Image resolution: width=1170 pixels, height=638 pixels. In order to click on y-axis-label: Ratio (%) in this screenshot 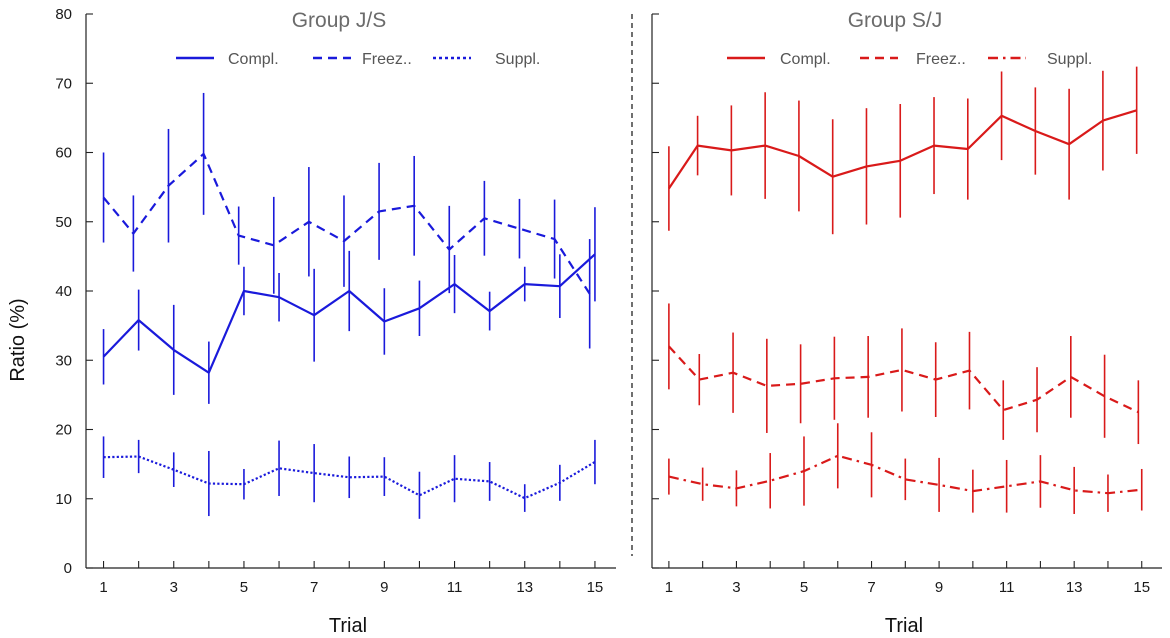, I will do `click(18, 339)`.